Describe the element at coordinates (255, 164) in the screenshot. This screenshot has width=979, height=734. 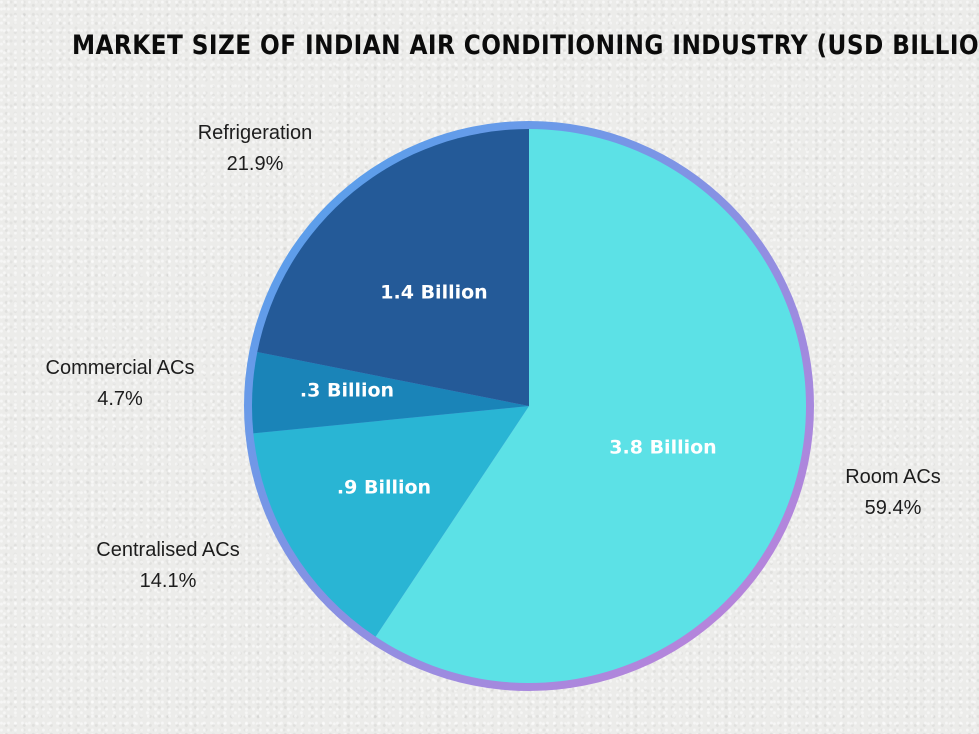
I see `slice-percent-label: 21.9%` at that location.